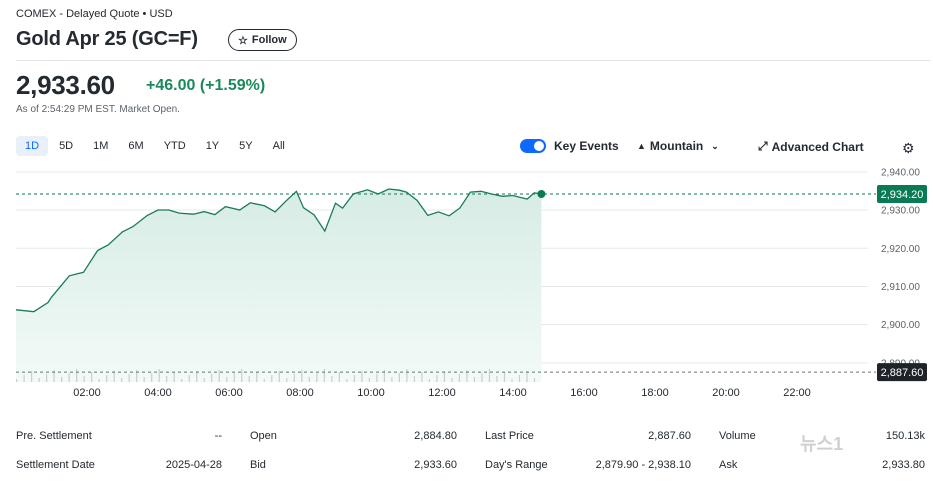  Describe the element at coordinates (435, 436) in the screenshot. I see `stat-value: 2,884.80` at that location.